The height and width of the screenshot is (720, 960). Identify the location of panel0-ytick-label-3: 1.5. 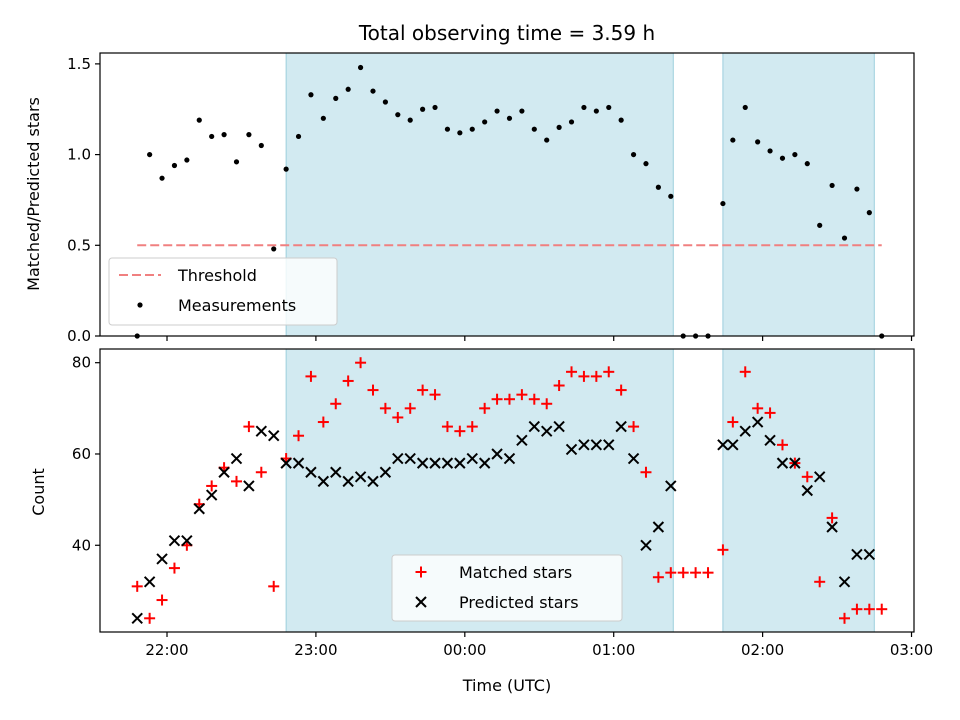
(79, 64).